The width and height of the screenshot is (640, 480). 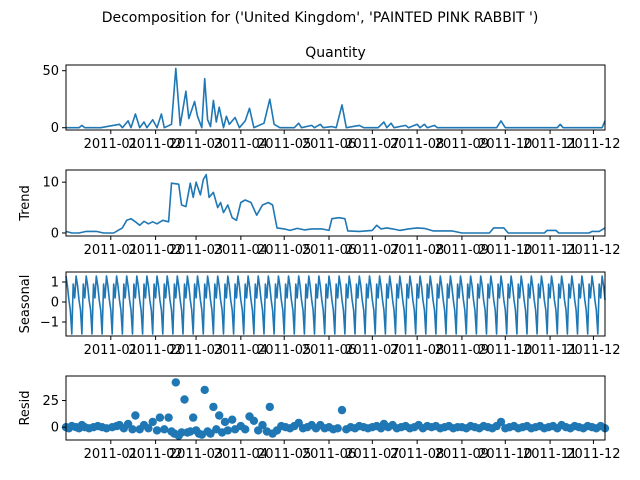 What do you see at coordinates (372, 250) in the screenshot?
I see `trend-x-tick-label: 2011-07` at bounding box center [372, 250].